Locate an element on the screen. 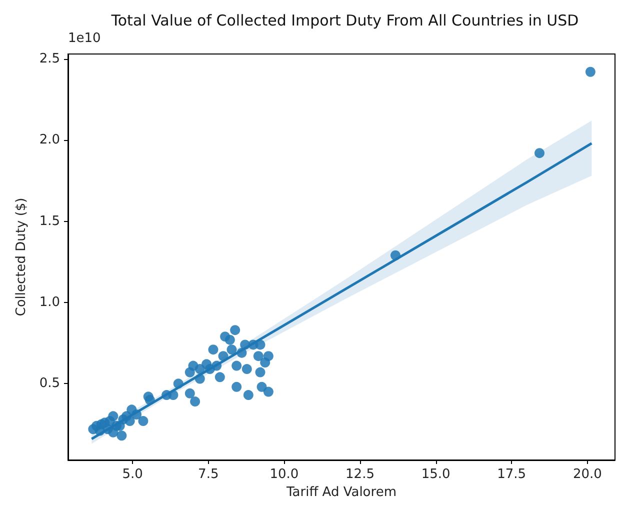 This screenshot has width=626, height=506. y-tick-label: 2.5 is located at coordinates (49, 58).